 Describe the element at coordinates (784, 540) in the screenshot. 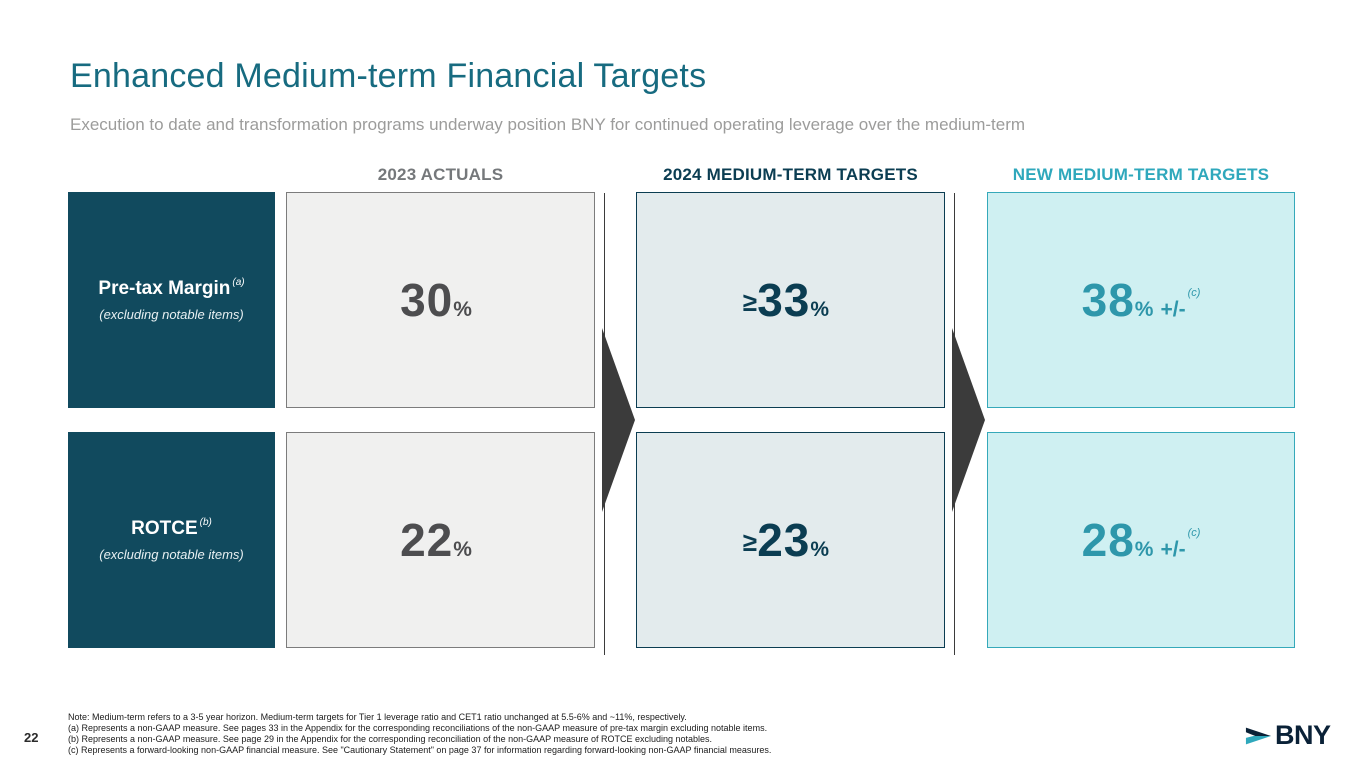

I see `value-number: 23` at that location.